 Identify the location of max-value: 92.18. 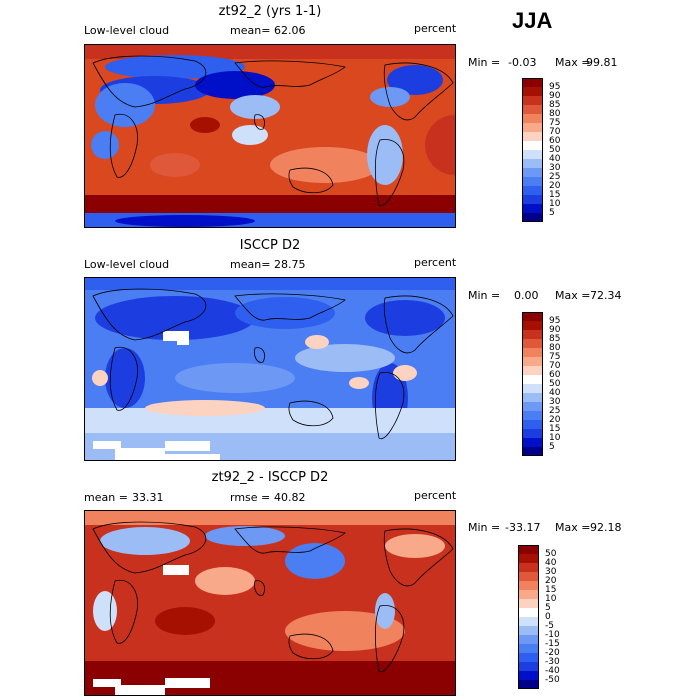
(606, 527).